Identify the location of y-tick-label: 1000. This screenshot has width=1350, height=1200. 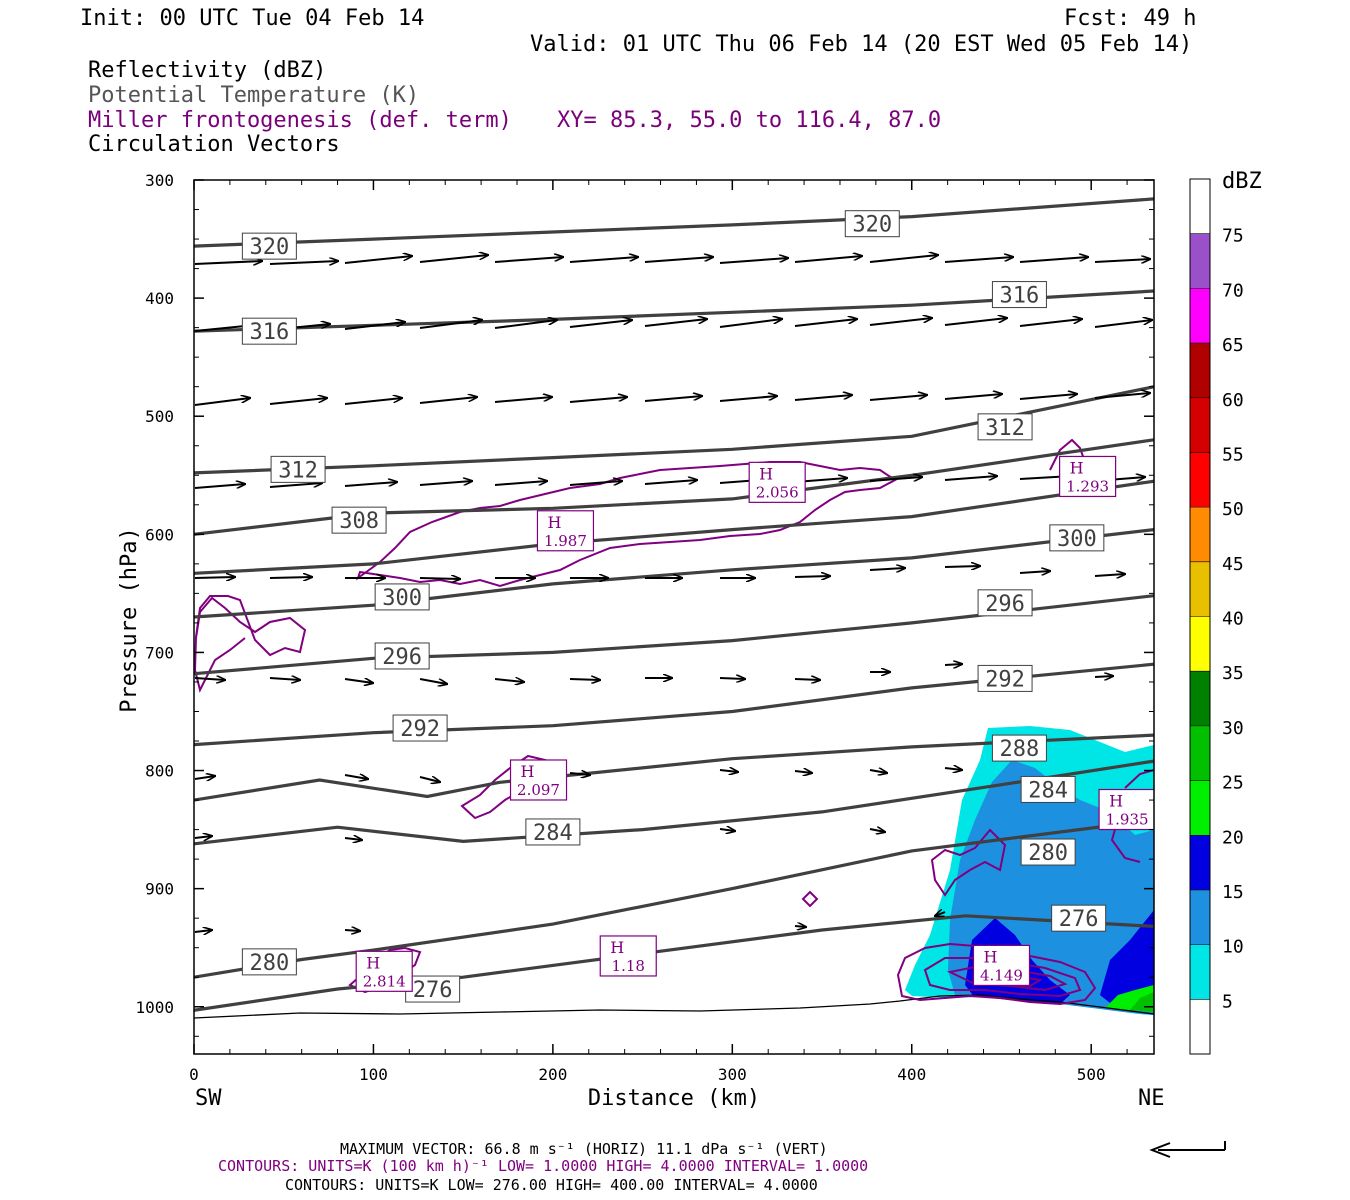
(154, 1007).